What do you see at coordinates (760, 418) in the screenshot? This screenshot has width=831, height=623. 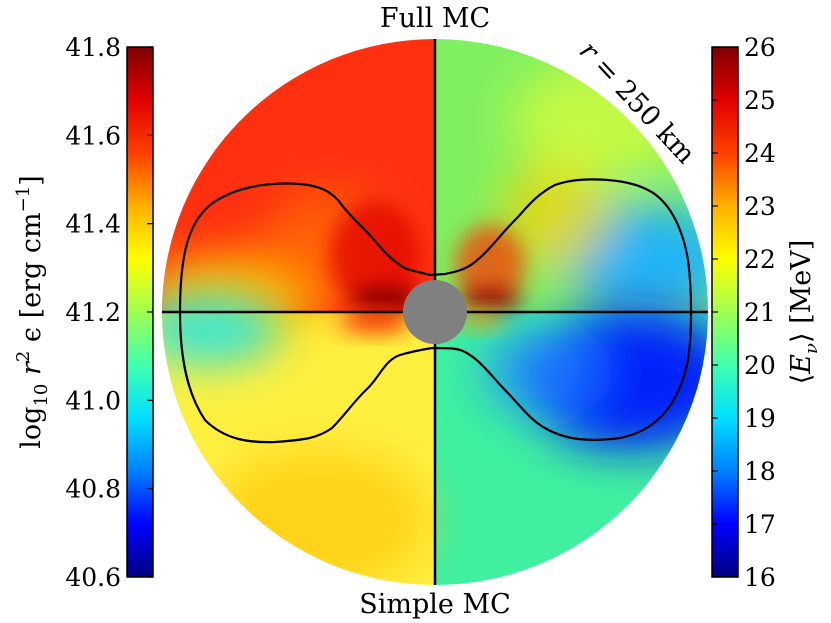 I see `colorbar-tick-label: 19` at bounding box center [760, 418].